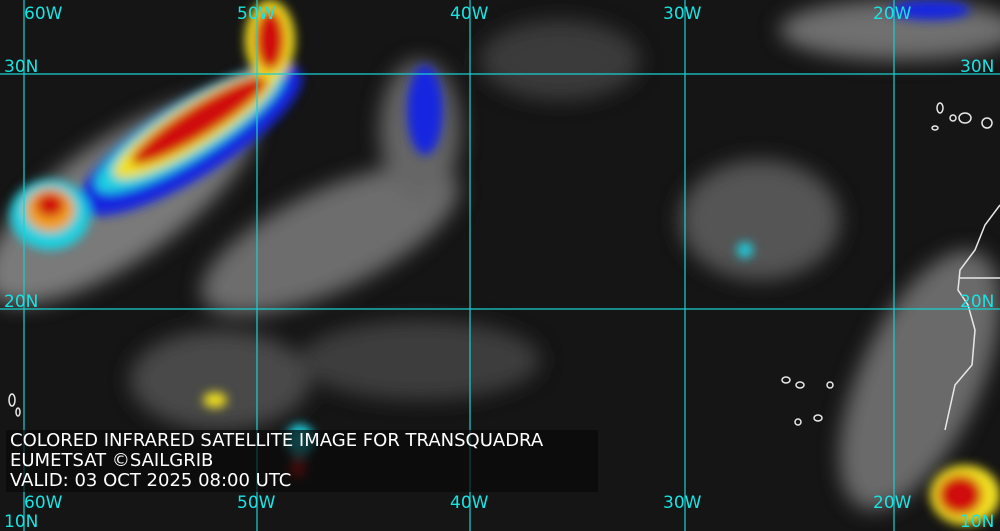  What do you see at coordinates (682, 14) in the screenshot?
I see `lon-label-30w-top: 30W` at bounding box center [682, 14].